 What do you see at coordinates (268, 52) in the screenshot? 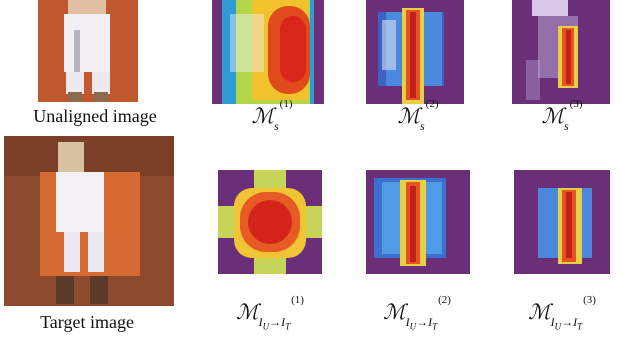
I see `heatmap-ms1` at bounding box center [268, 52].